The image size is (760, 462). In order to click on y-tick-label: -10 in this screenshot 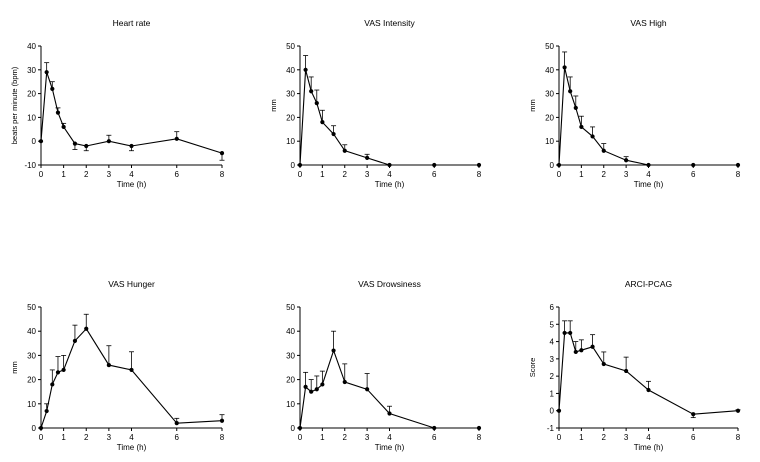, I will do `click(30, 165)`.